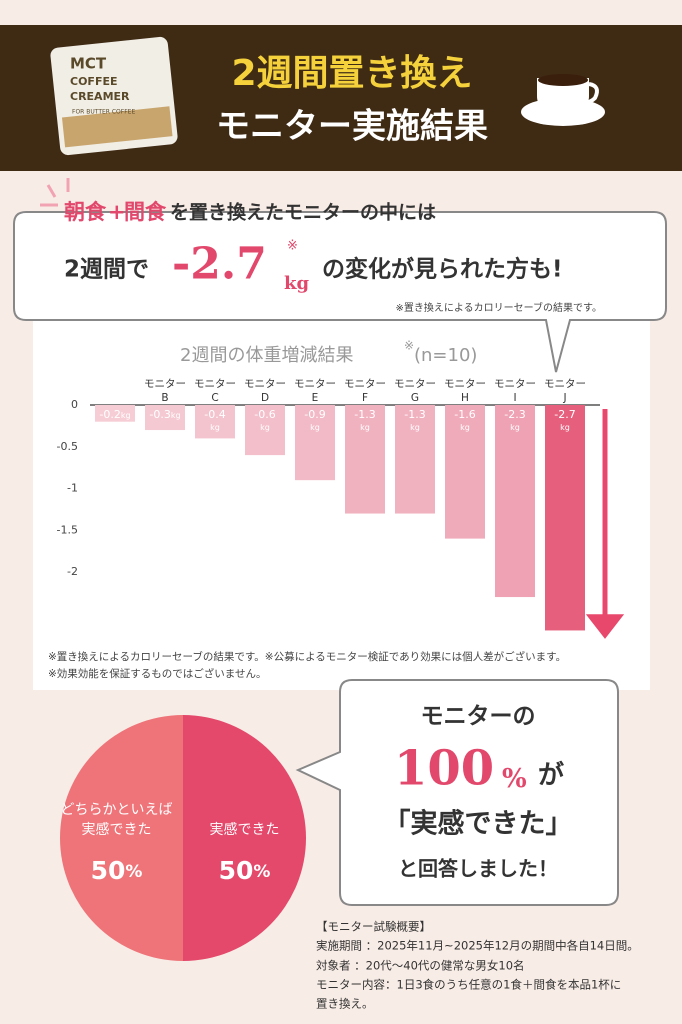 The image size is (682, 1024). What do you see at coordinates (514, 779) in the screenshot?
I see `result-unit: %` at bounding box center [514, 779].